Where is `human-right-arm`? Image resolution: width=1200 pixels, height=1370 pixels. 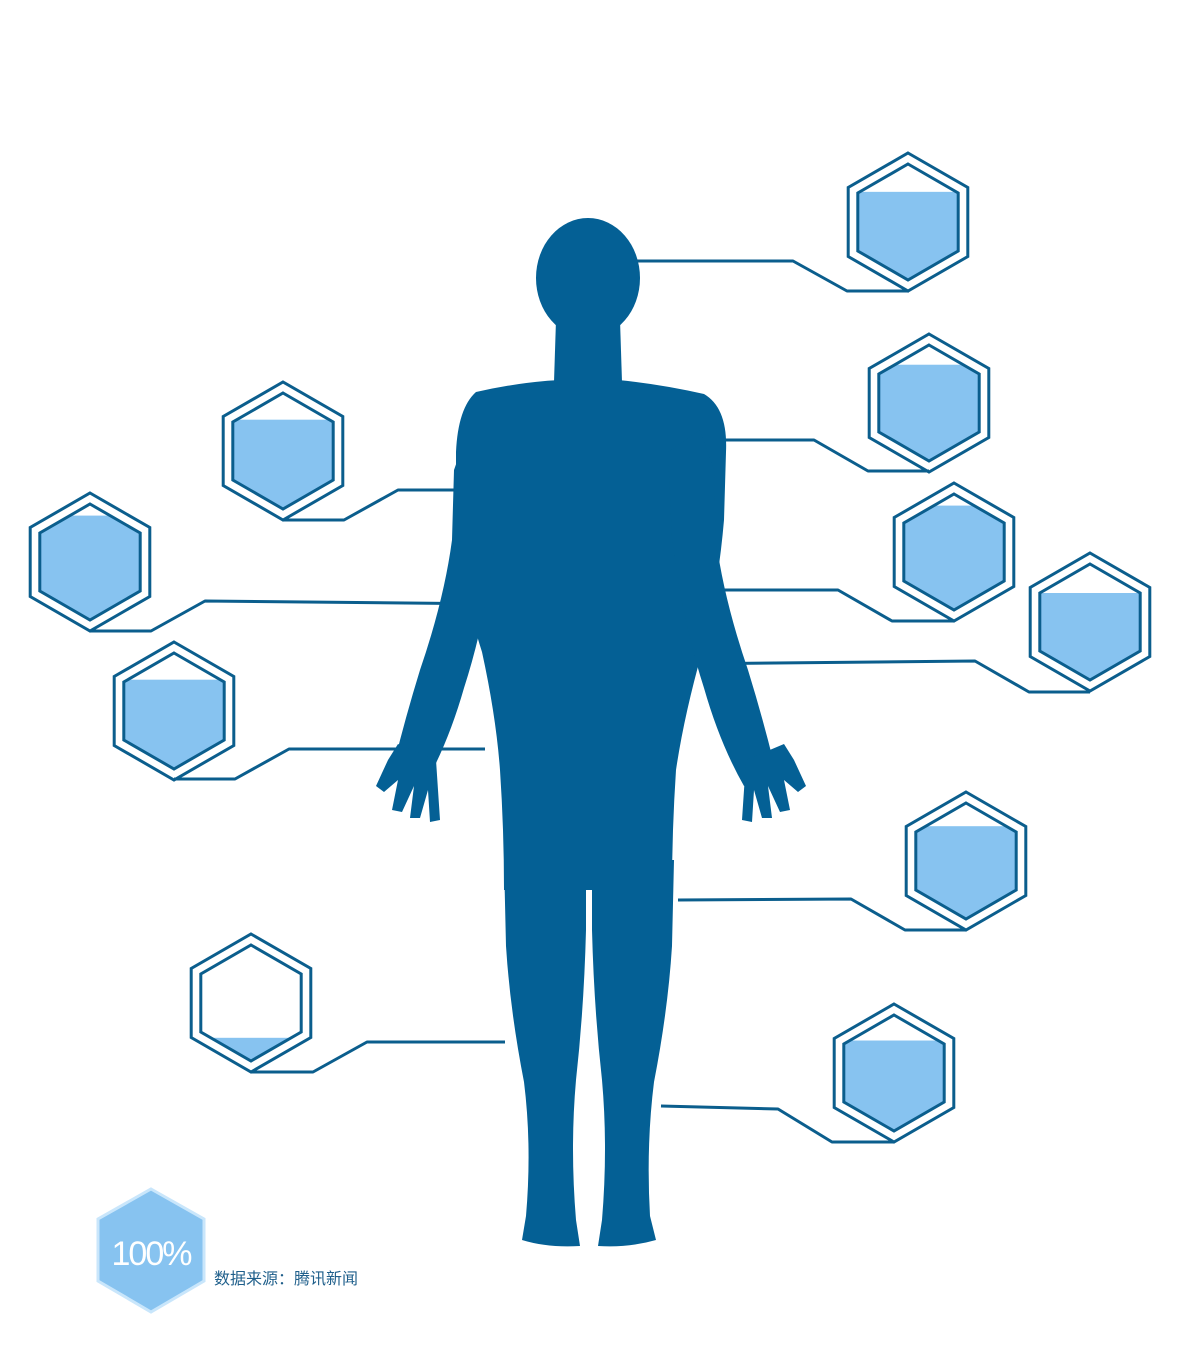
human-right-arm is located at coordinates (722, 608).